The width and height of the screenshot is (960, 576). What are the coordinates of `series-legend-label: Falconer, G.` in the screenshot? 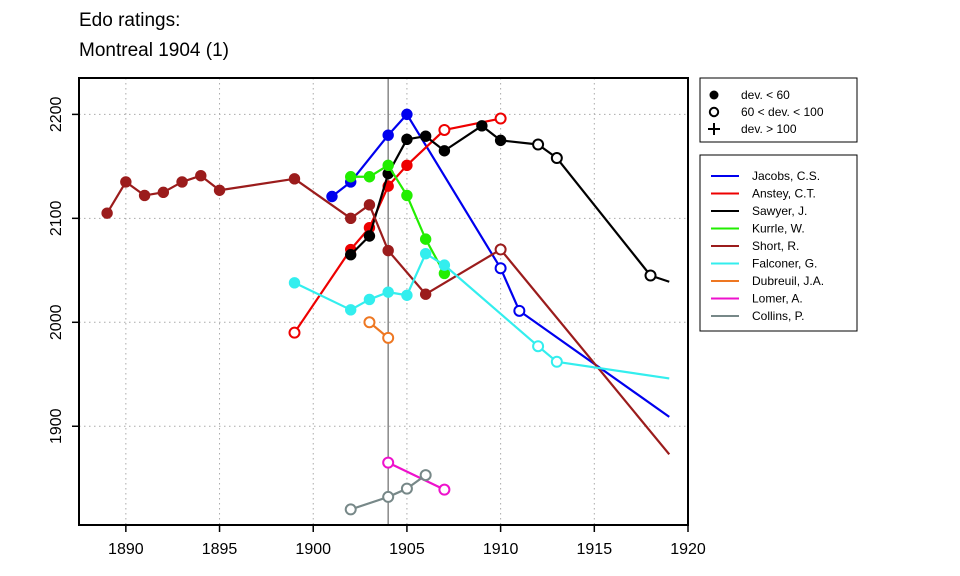 It's located at (784, 264).